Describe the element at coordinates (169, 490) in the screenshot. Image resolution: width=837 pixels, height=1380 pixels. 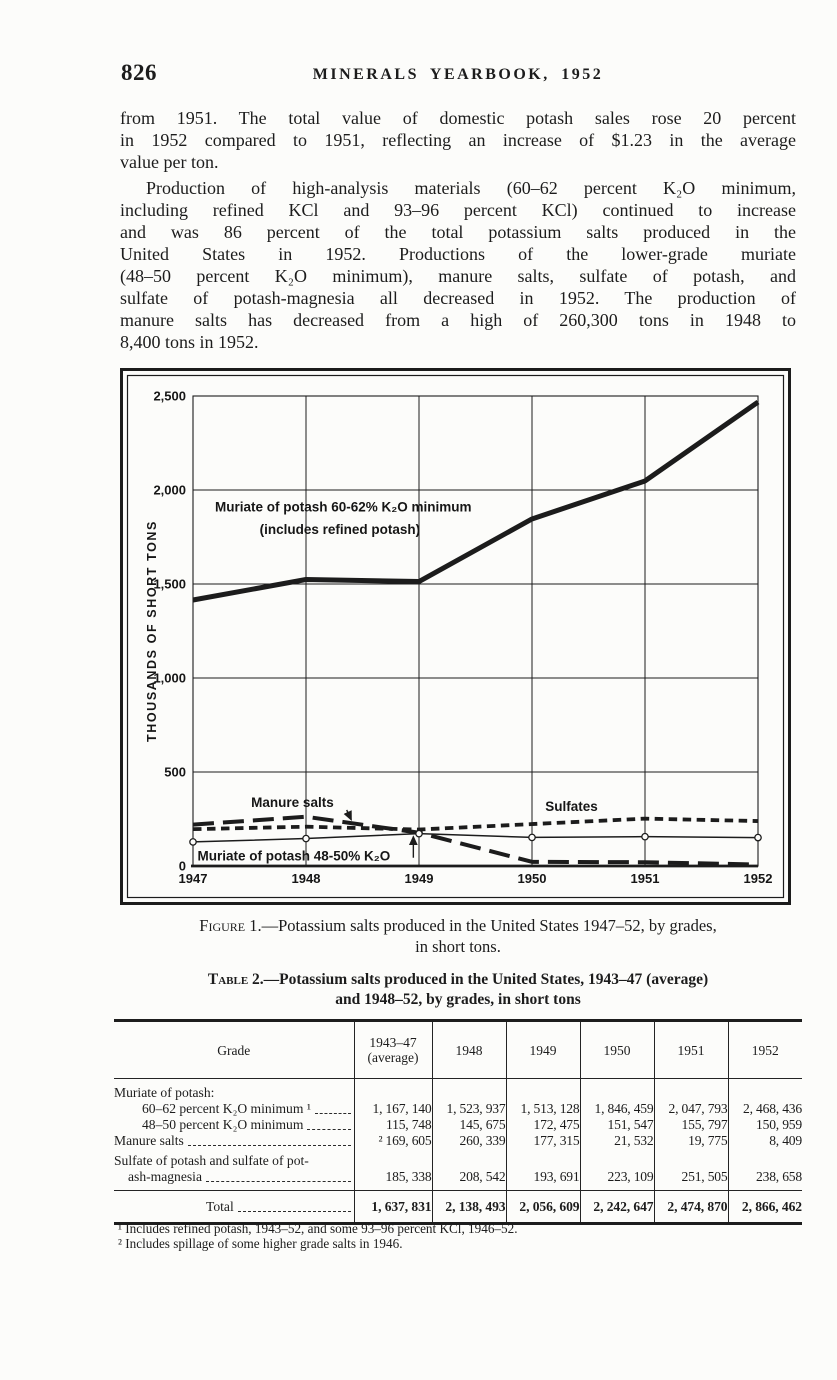
I see `svg-text: 2,000` at that location.